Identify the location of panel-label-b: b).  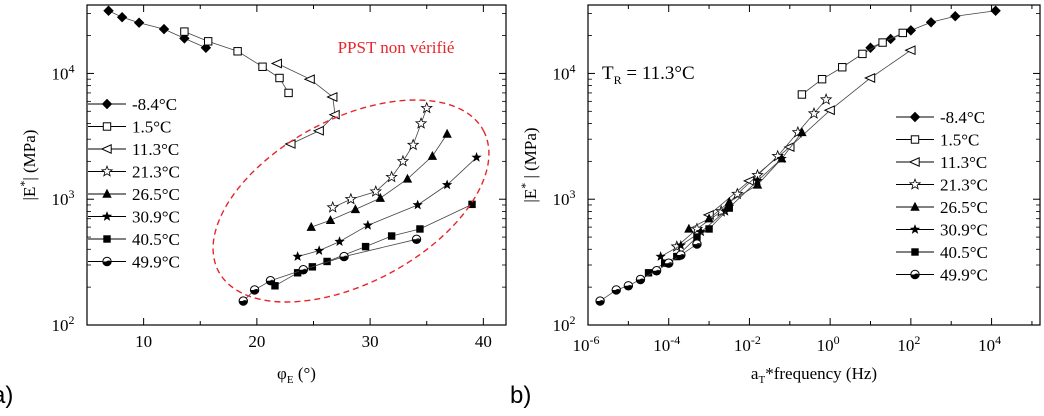
(521, 395).